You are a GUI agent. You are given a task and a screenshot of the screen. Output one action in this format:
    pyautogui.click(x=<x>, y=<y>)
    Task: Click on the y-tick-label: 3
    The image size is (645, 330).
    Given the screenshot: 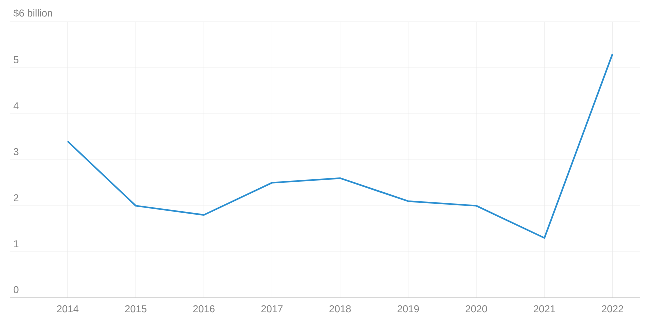 What is the action you would take?
    pyautogui.click(x=16, y=152)
    